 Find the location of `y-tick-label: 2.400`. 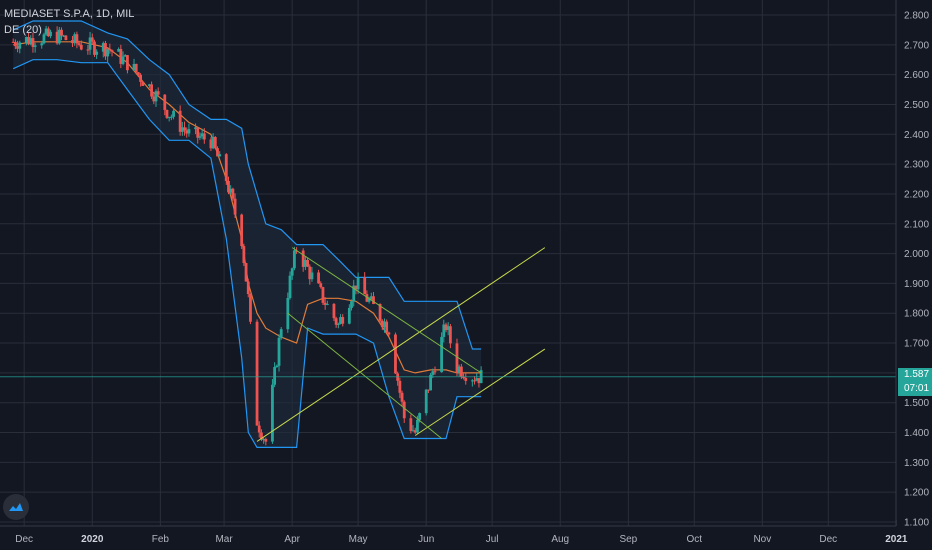

y-tick-label: 2.400 is located at coordinates (916, 135).